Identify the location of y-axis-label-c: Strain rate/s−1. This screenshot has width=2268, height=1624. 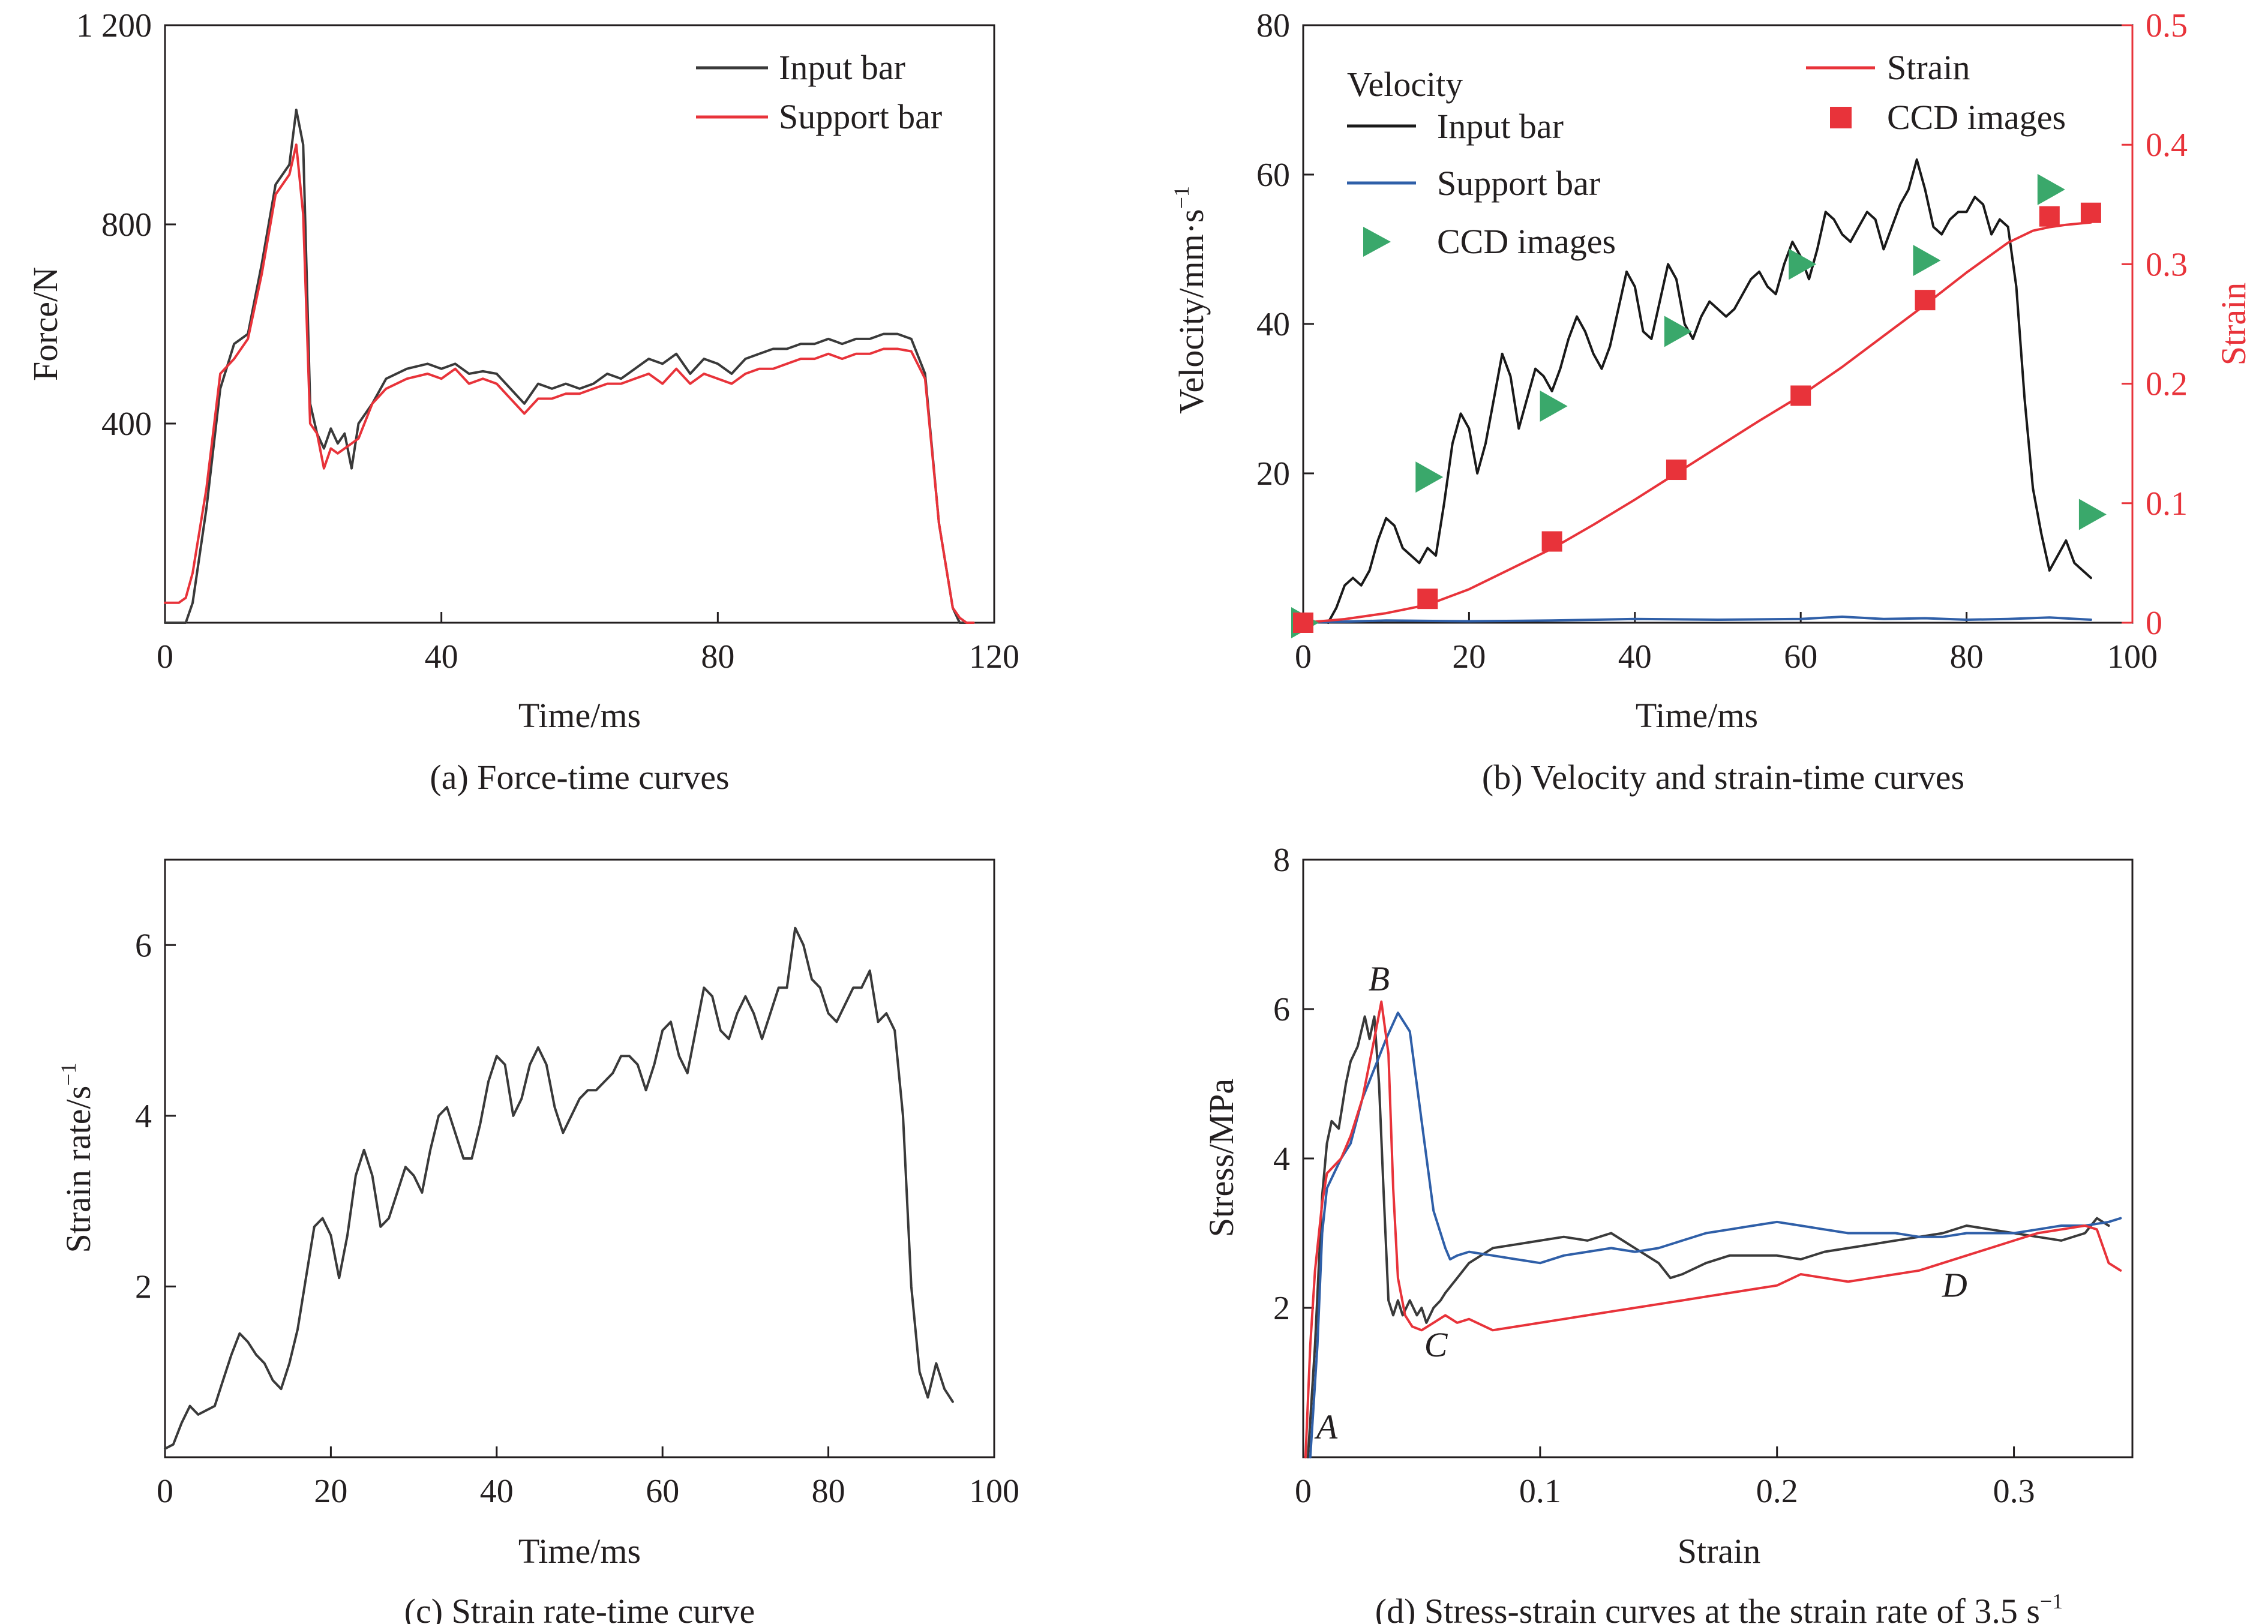
(77, 1158).